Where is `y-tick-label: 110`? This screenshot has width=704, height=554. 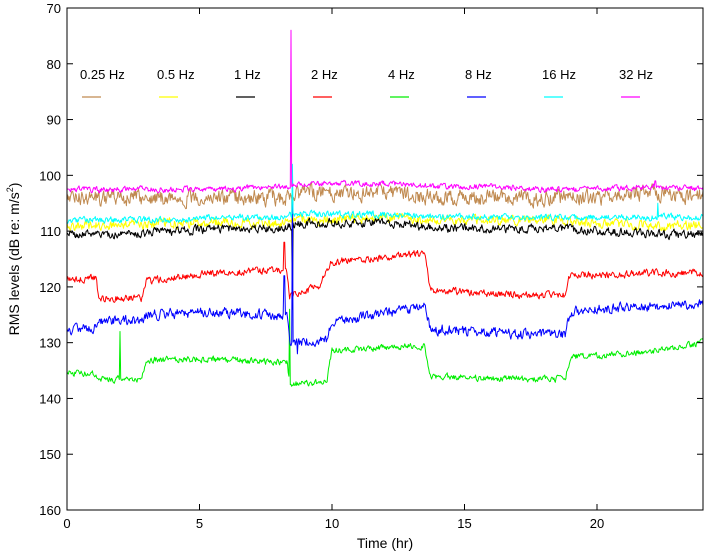
y-tick-label: 110 is located at coordinates (50, 231).